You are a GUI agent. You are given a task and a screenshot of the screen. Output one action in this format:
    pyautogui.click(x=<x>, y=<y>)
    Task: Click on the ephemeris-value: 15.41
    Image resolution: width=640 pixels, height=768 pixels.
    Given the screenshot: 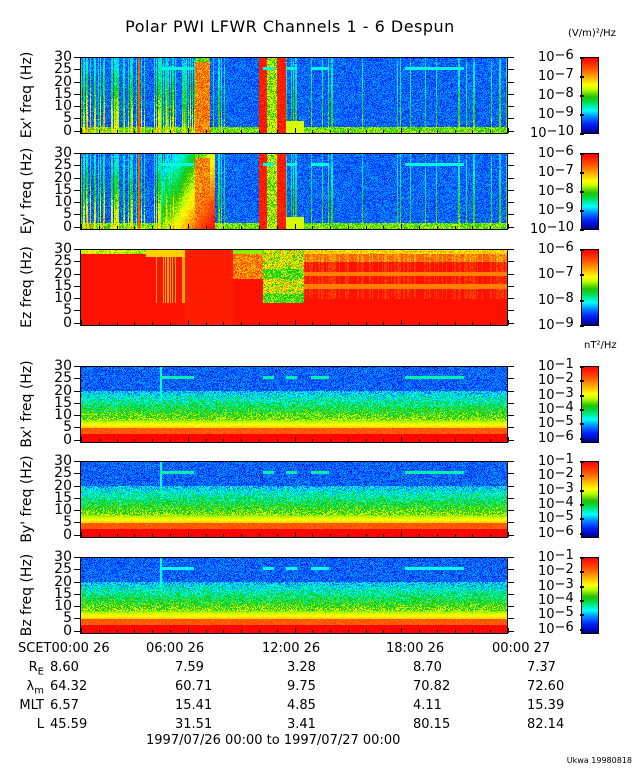 What is the action you would take?
    pyautogui.click(x=194, y=705)
    